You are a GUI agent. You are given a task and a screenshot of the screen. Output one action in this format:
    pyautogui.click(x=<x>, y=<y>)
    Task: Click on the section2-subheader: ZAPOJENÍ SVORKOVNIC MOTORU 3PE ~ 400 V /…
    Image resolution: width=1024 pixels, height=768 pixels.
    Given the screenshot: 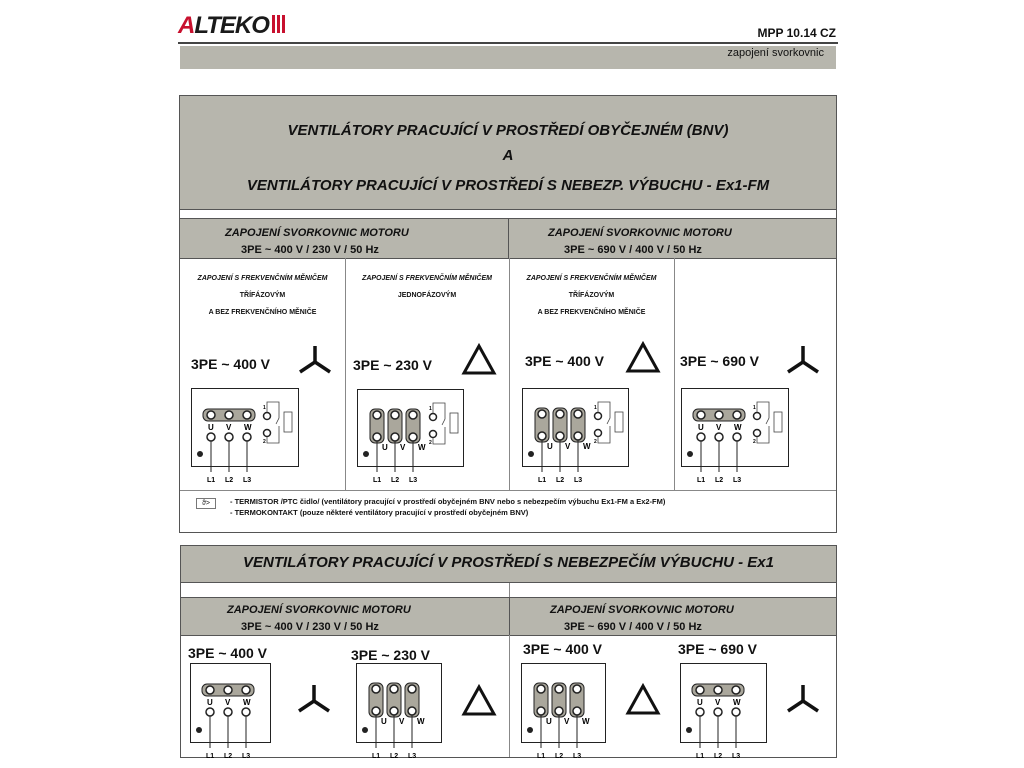 What is the action you would take?
    pyautogui.click(x=508, y=616)
    